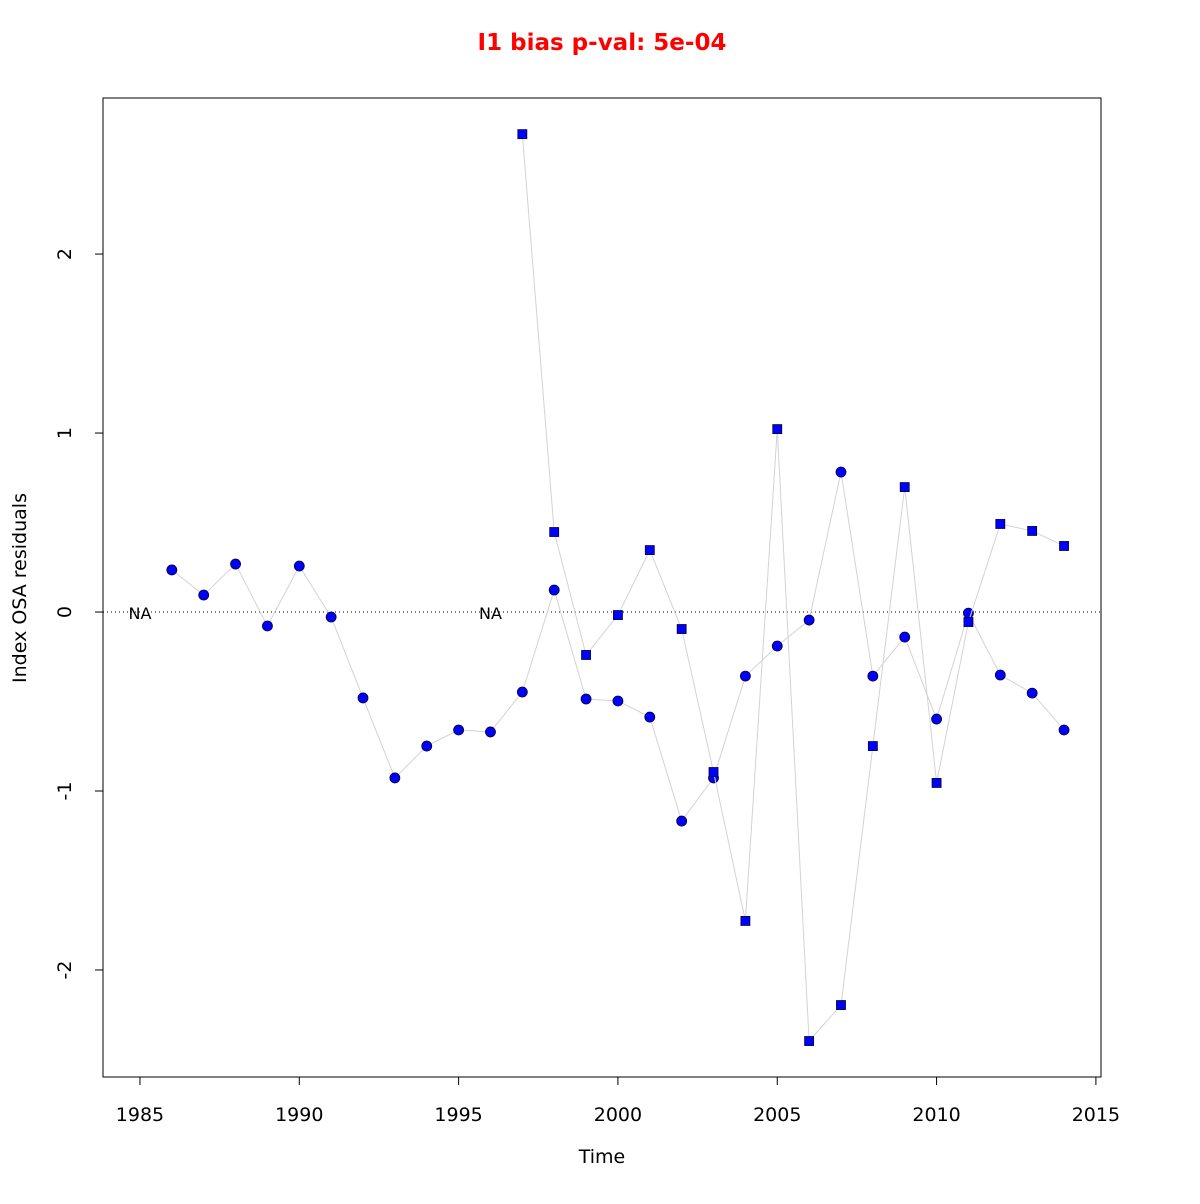 This screenshot has height=1204, width=1200. I want to click on x-tick-label: 1985, so click(140, 1115).